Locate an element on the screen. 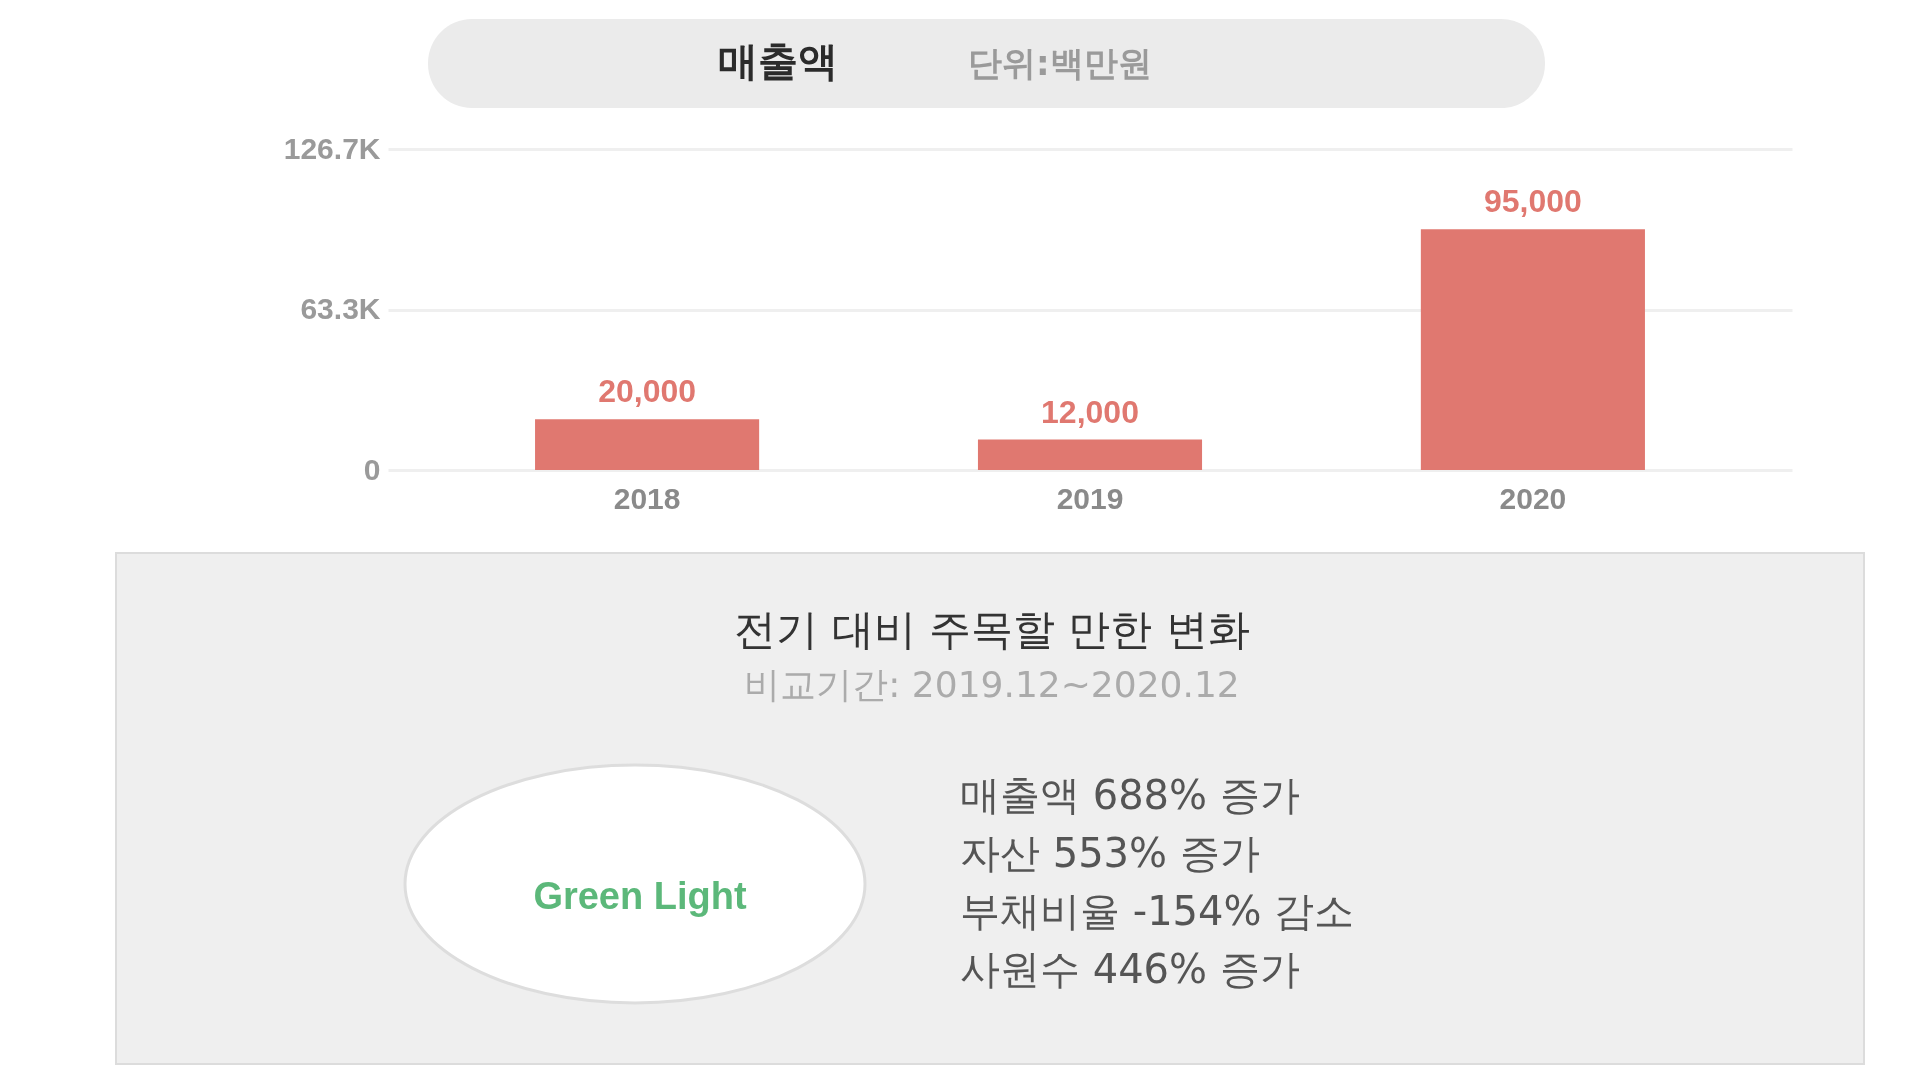 This screenshot has height=1080, width=1920. x-tick-label: 2018 is located at coordinates (647, 498).